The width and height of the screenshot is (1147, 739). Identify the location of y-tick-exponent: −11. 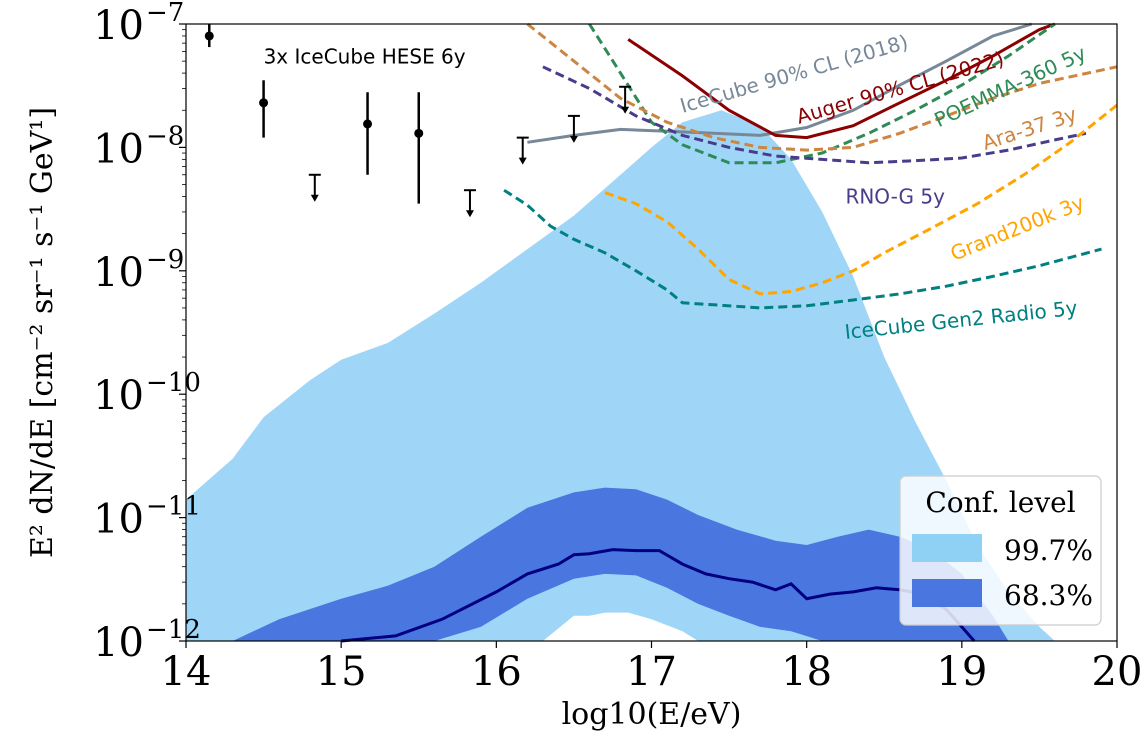
(173, 507).